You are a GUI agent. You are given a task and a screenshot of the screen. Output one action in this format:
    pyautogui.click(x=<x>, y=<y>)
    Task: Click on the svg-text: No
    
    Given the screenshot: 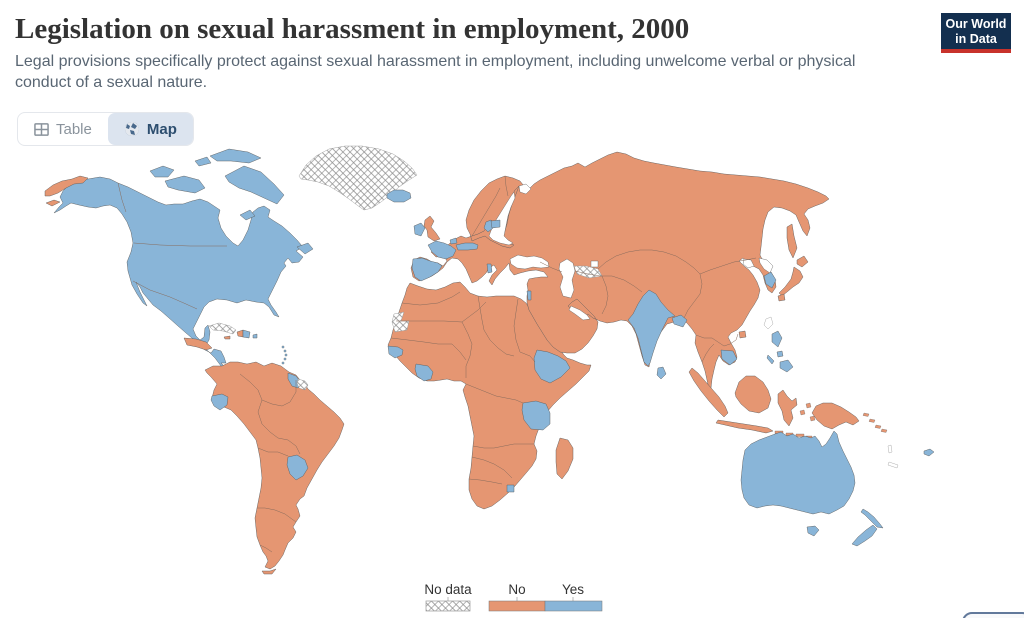 What is the action you would take?
    pyautogui.click(x=516, y=589)
    